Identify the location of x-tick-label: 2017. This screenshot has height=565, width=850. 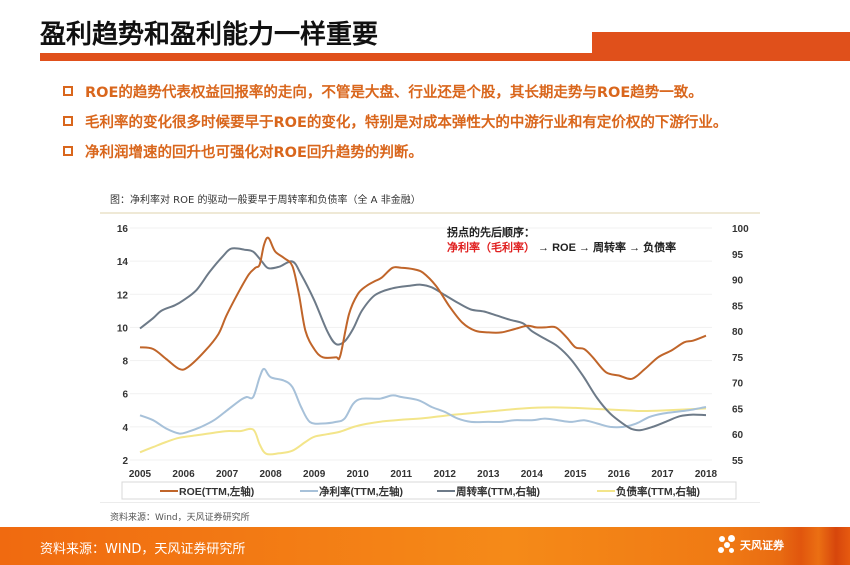
(662, 474).